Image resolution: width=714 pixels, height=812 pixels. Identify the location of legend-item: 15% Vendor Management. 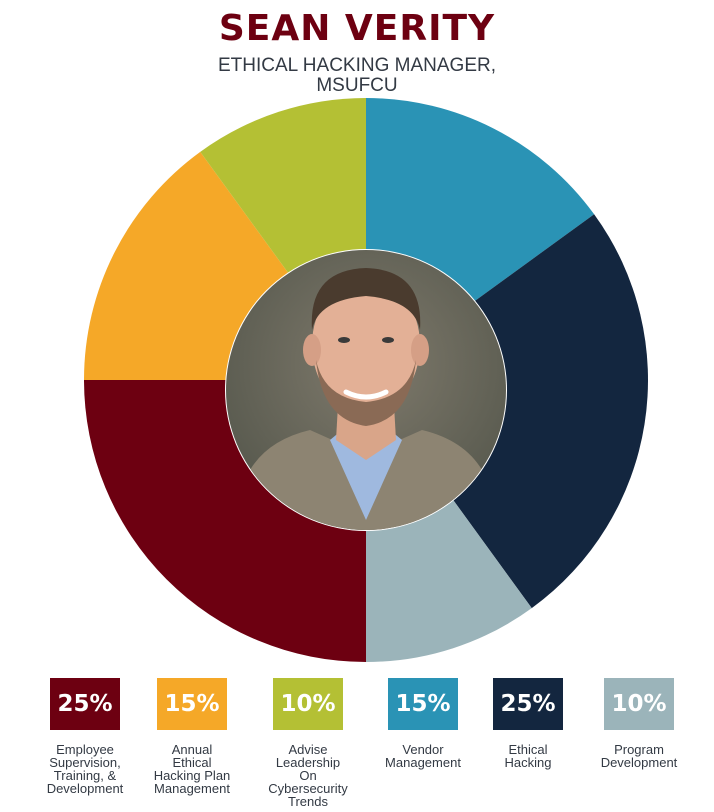
(423, 723).